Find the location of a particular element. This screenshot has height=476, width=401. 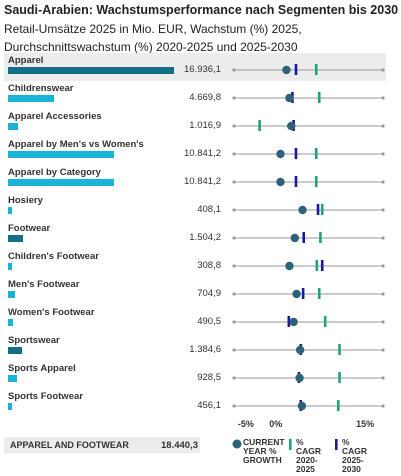

total-row: APPAREL AND FOOTWEAR 18.440,3 is located at coordinates (102, 445).